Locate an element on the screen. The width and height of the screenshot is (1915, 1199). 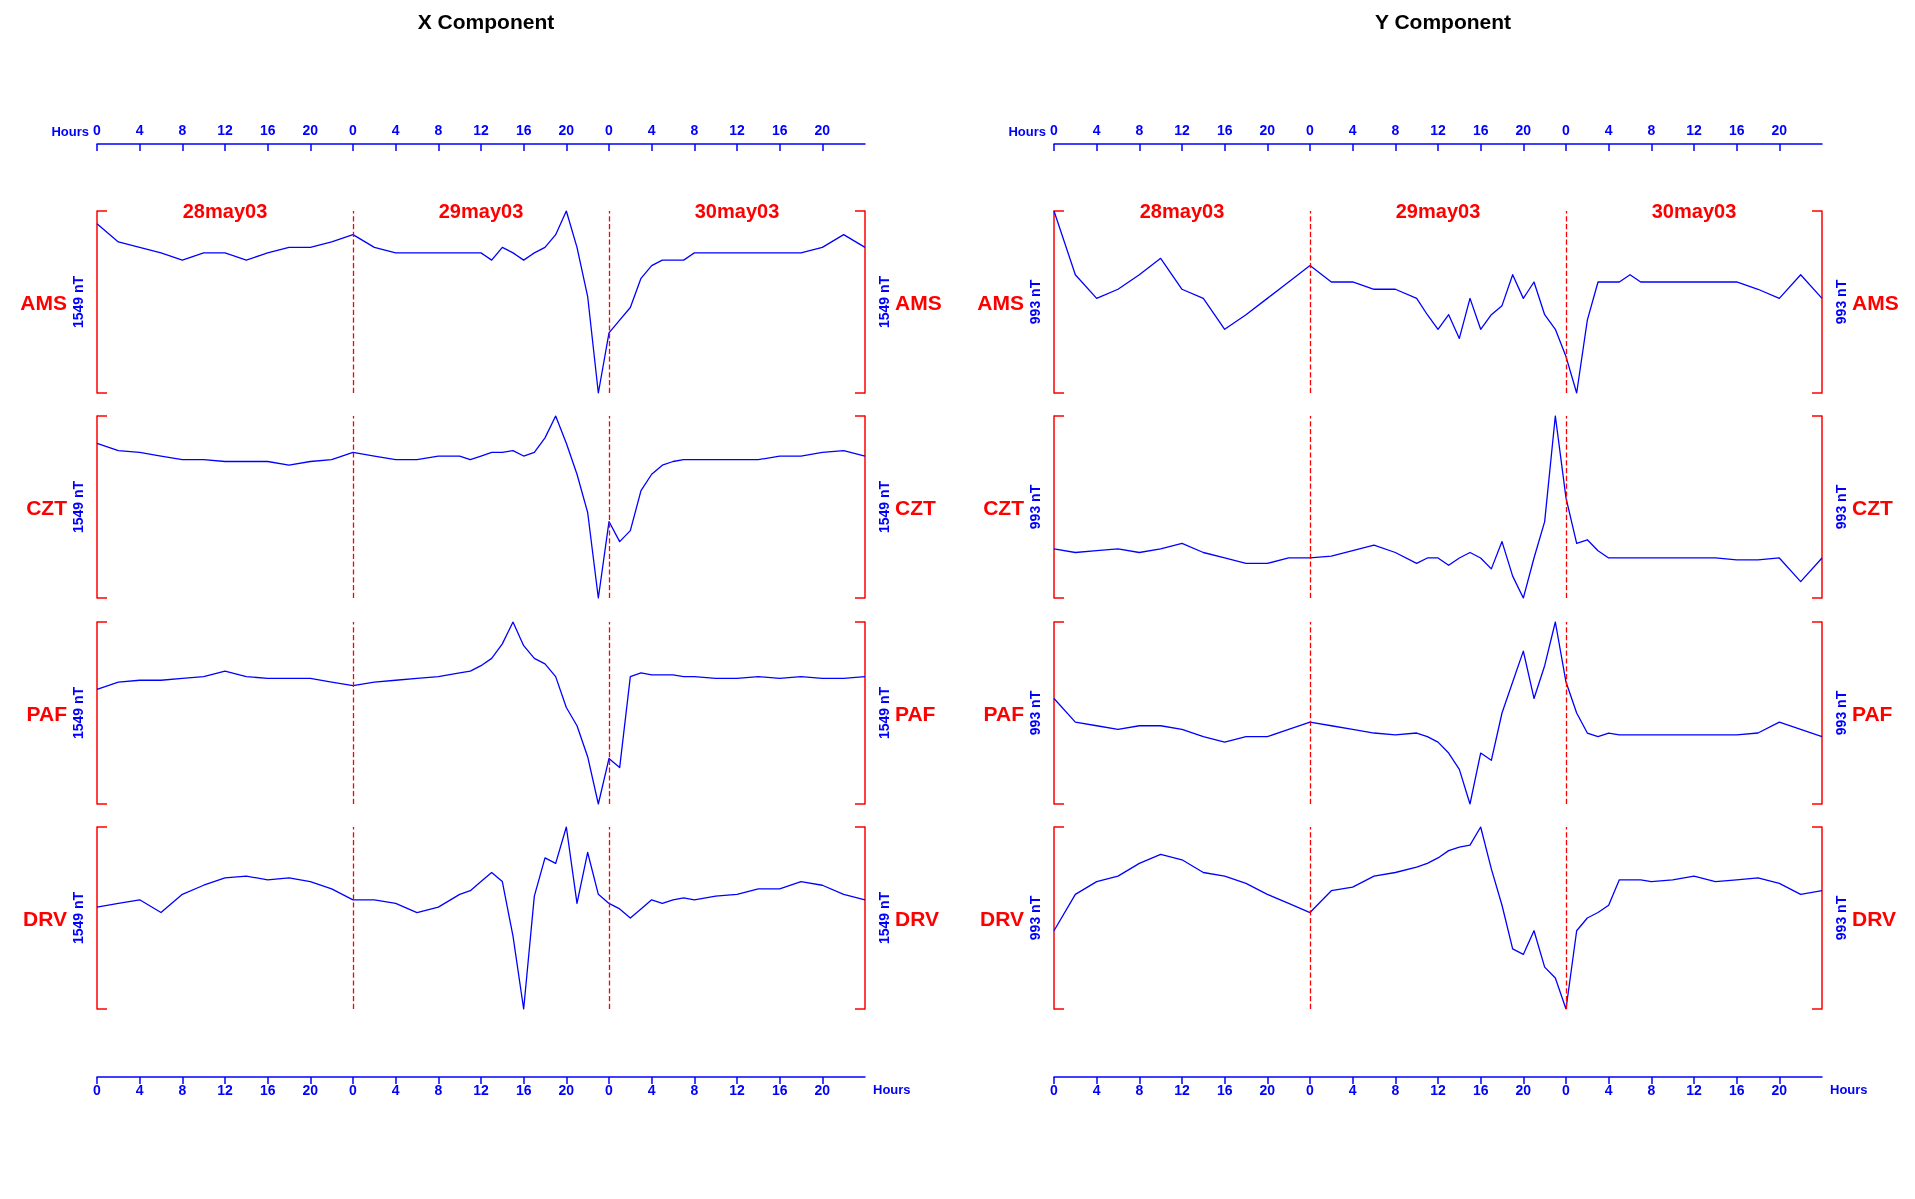
series-label: AMS is located at coordinates (1875, 302).